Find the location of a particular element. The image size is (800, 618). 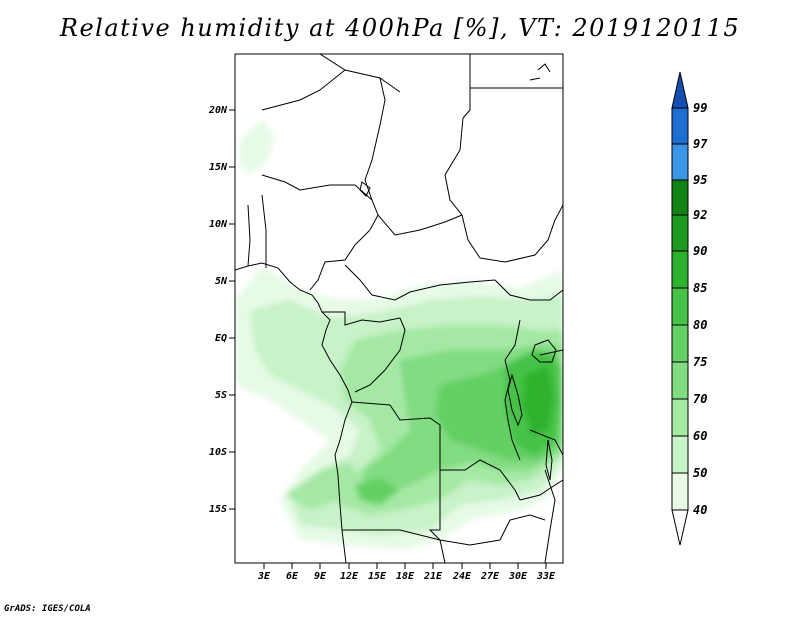

lon-label: 21E is located at coordinates (433, 576).